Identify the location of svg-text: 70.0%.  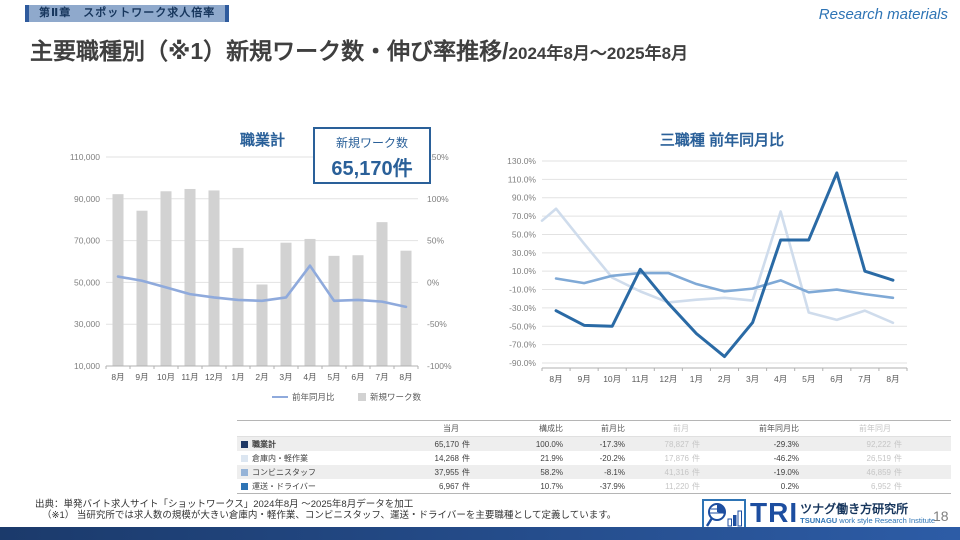
(524, 216).